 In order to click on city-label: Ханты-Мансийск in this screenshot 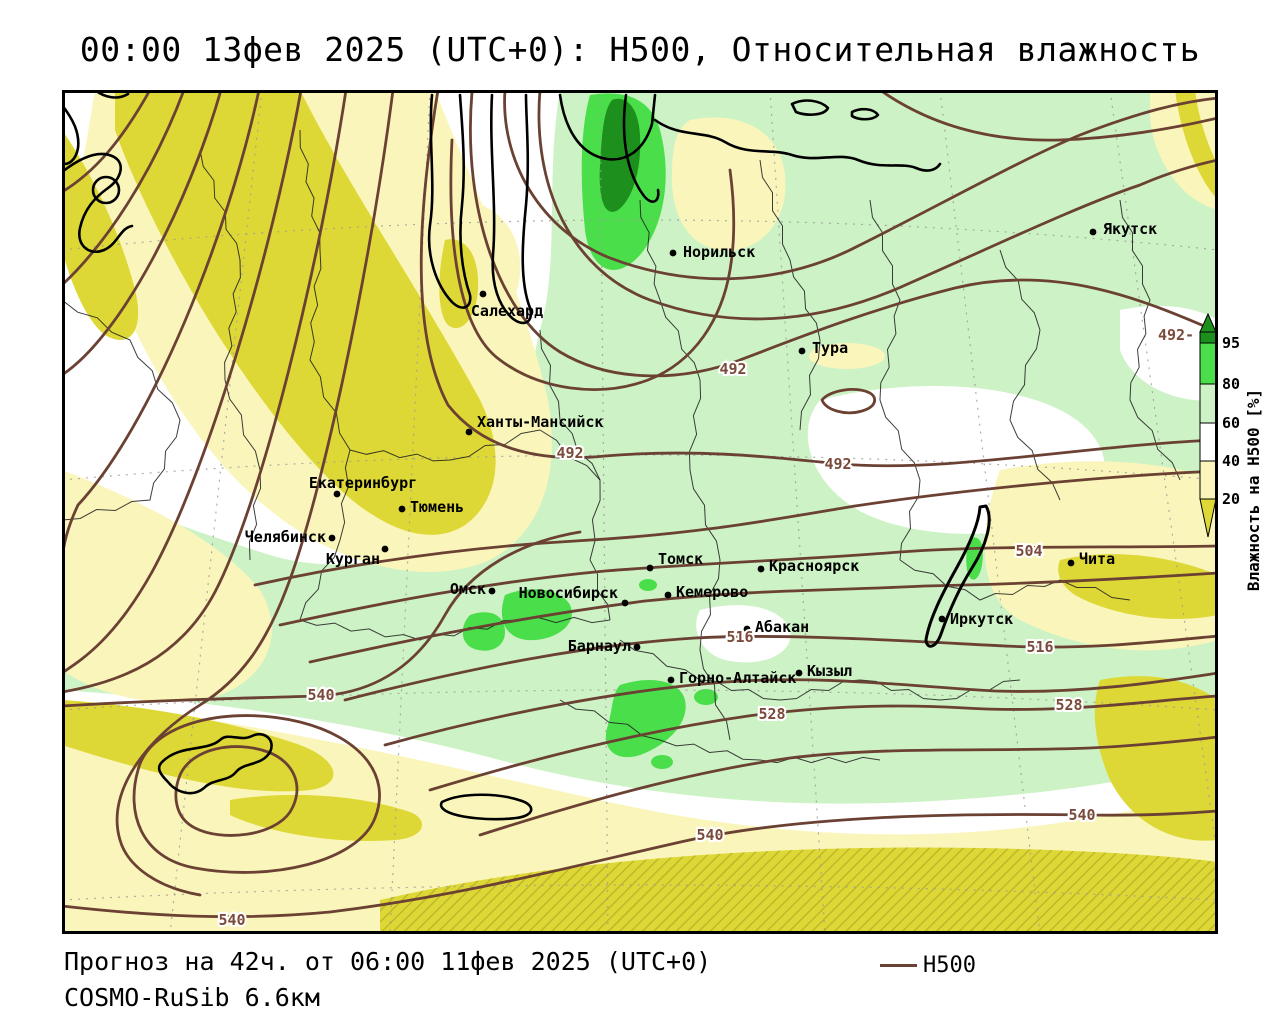, I will do `click(540, 422)`.